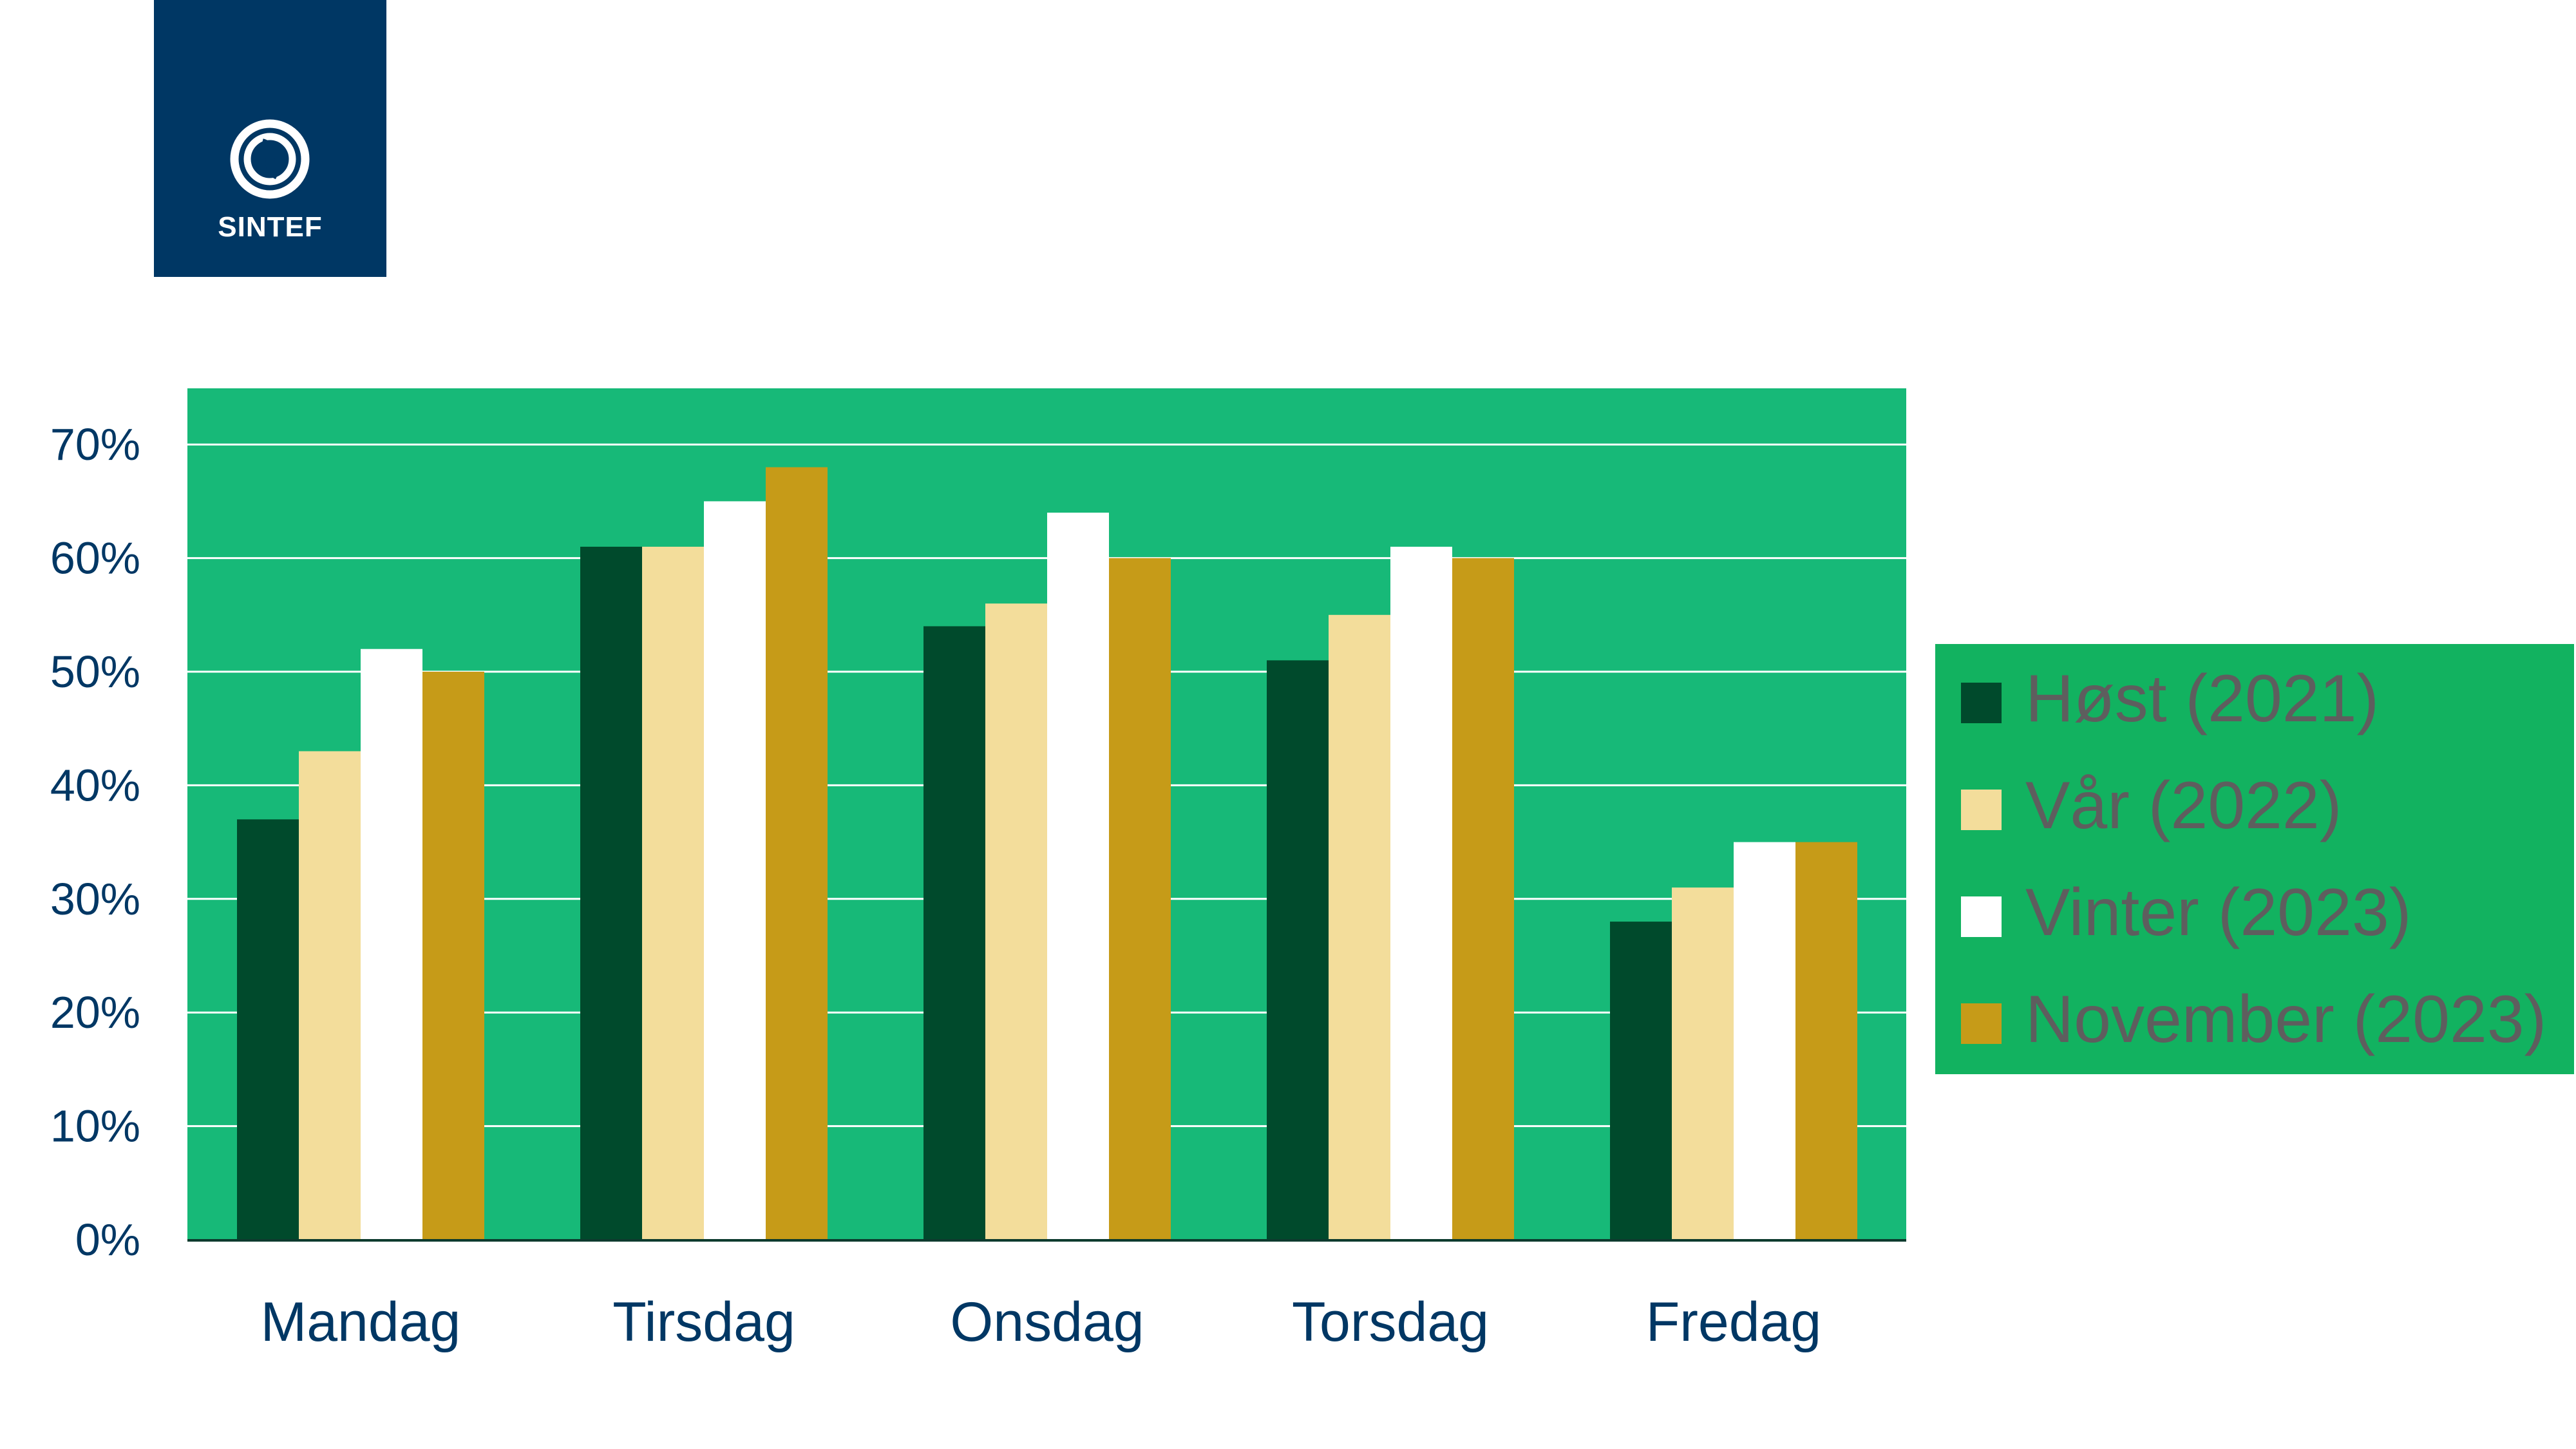 Image resolution: width=2576 pixels, height=1449 pixels. What do you see at coordinates (95, 842) in the screenshot?
I see `y-tick-labels: 0% 10% 20% 30% 40% 50% 60% 70%` at bounding box center [95, 842].